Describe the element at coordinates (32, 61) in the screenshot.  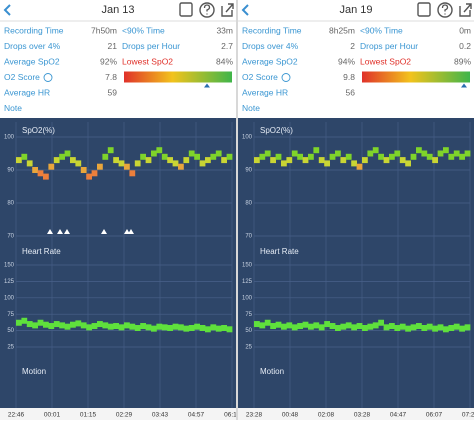
I see `stat-label: Average SpO2` at that location.